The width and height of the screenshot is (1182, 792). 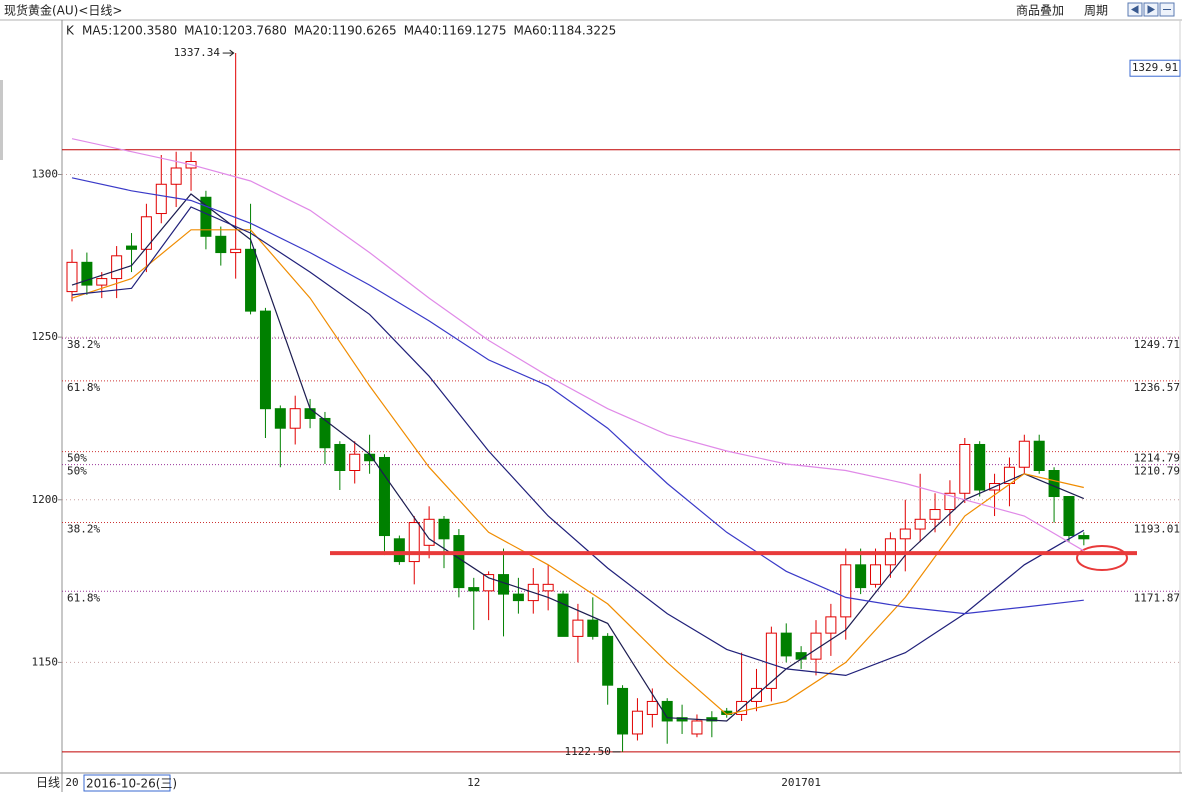 I want to click on y-tick-label: 1200, so click(x=45, y=499).